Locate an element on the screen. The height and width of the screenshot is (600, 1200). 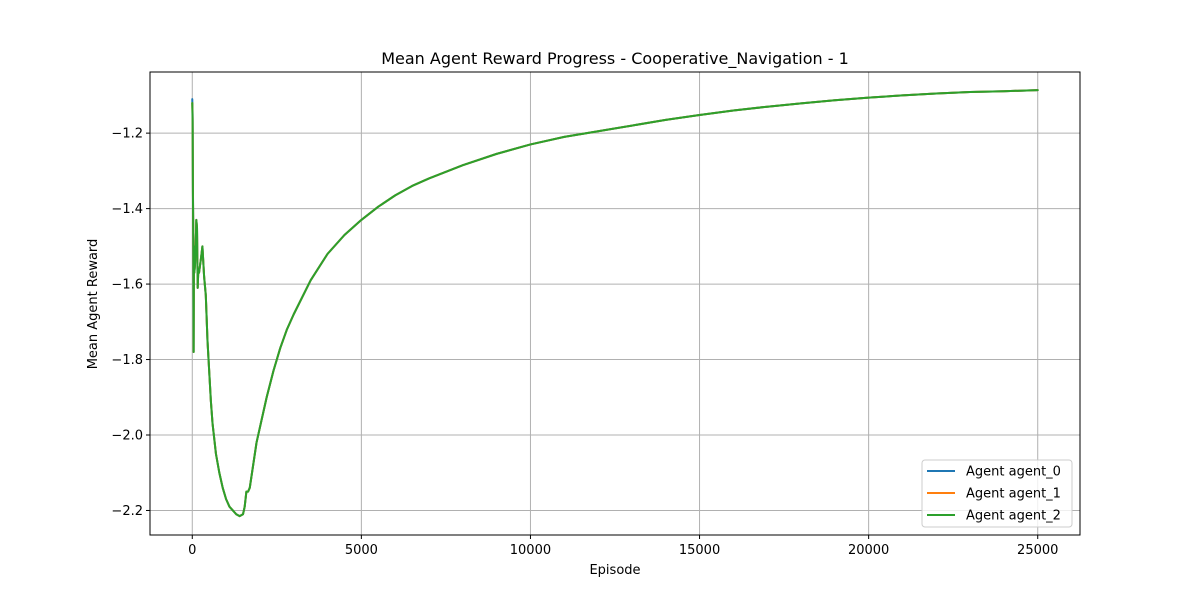
x-tick-label: 20000 is located at coordinates (868, 550).